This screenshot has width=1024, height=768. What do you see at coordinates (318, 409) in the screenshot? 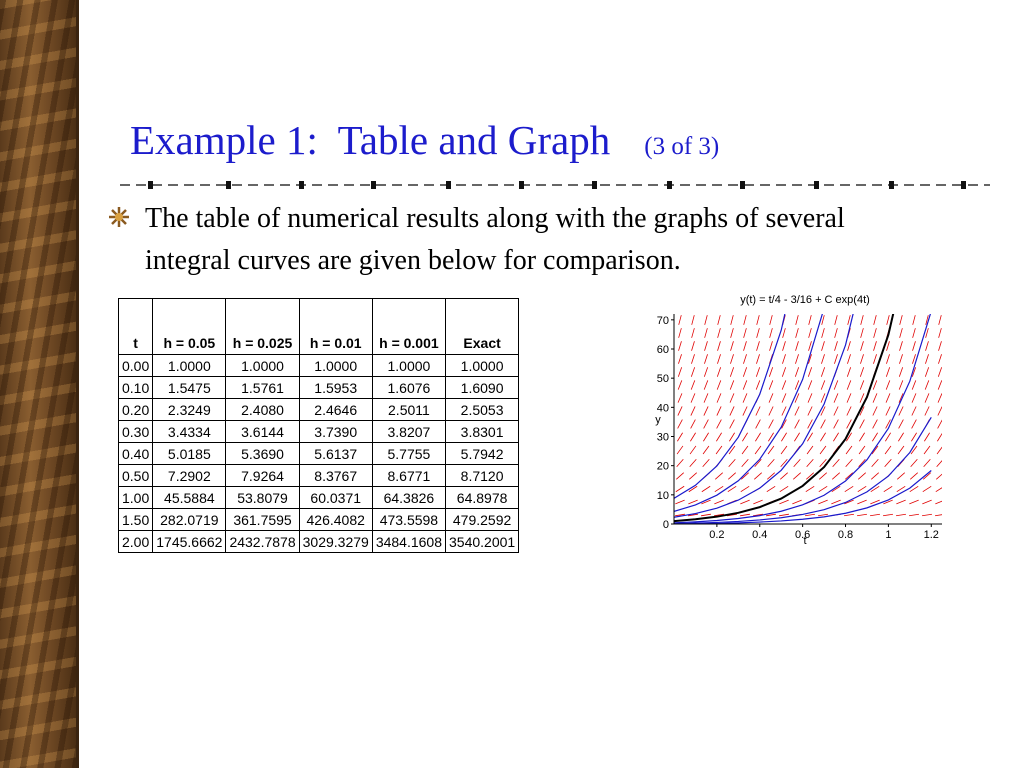
I see `table-row: 0.20 2.3249 2.4080 2.4646 2.5011 2.5053` at bounding box center [318, 409].